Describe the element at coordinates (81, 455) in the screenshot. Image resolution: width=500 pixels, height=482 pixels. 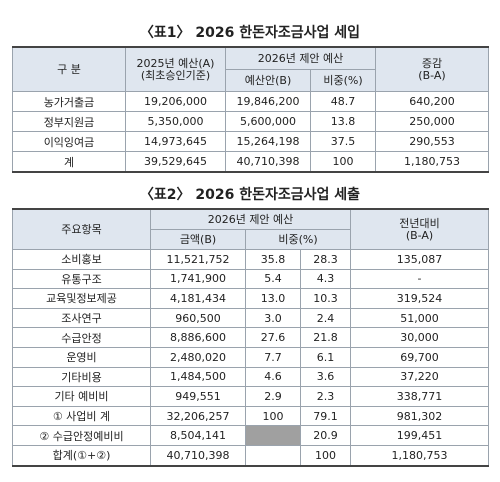
I see `row-label: 합계(①+②)` at that location.